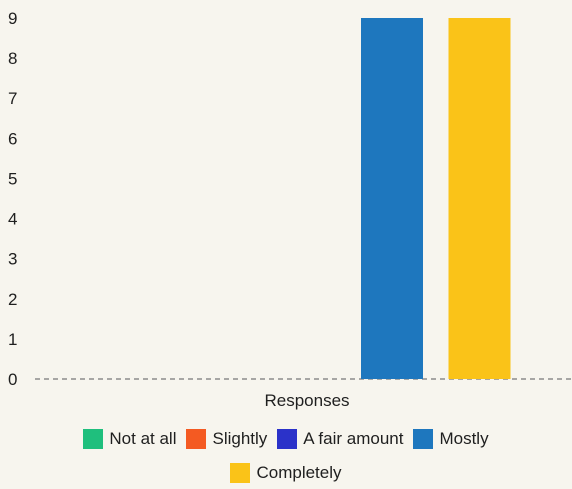 The height and width of the screenshot is (489, 572). Describe the element at coordinates (12, 219) in the screenshot. I see `y-tick-label: 4` at that location.